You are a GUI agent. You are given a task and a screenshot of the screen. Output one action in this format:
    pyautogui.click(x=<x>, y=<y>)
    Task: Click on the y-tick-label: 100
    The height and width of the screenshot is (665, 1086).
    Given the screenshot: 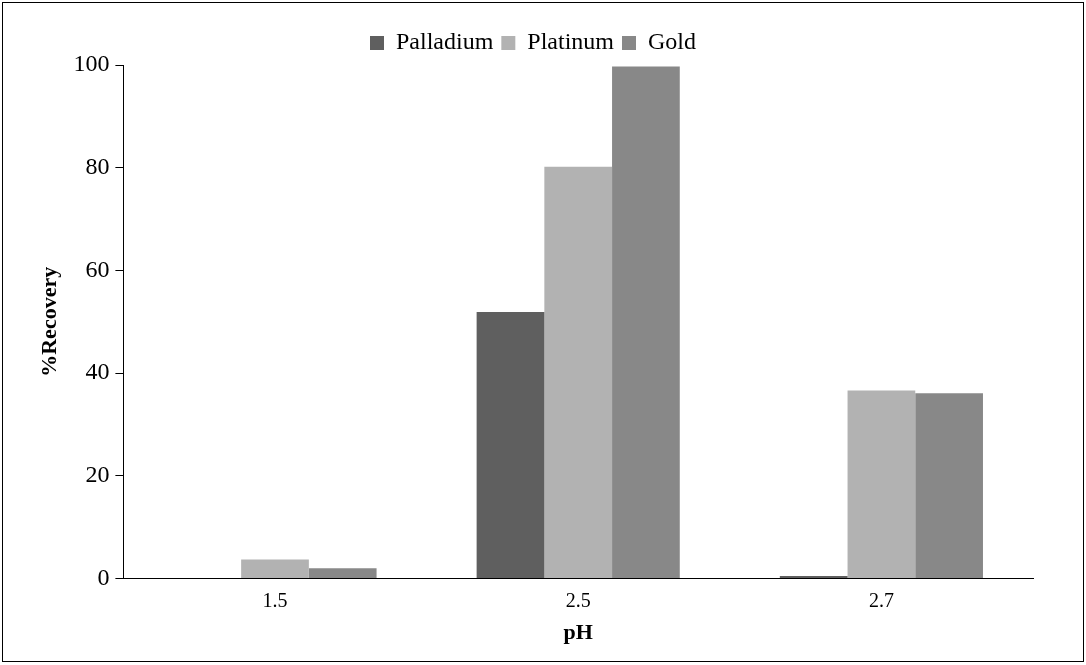 What is the action you would take?
    pyautogui.click(x=91, y=63)
    